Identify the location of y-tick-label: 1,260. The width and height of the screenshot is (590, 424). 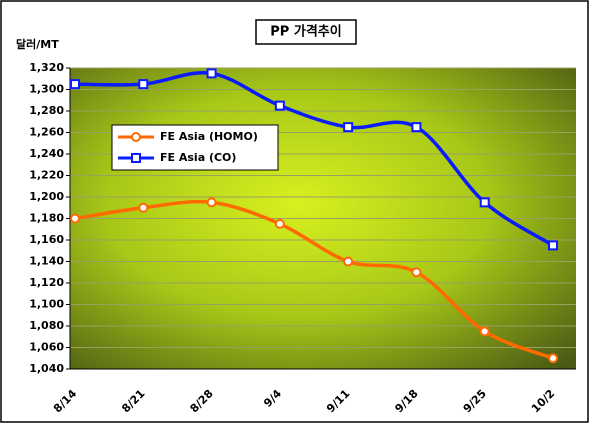
(46, 132).